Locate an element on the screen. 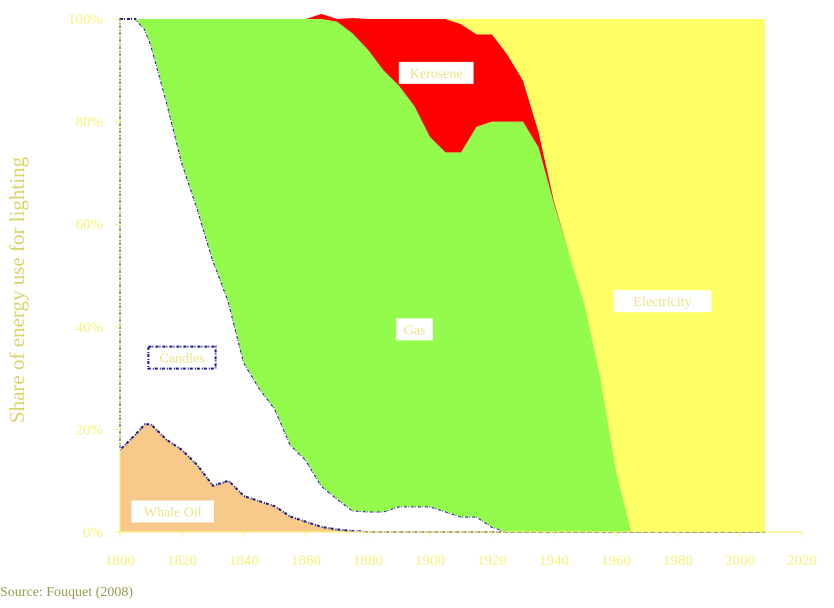 The image size is (834, 608). area-label-gas: Gas is located at coordinates (415, 330).